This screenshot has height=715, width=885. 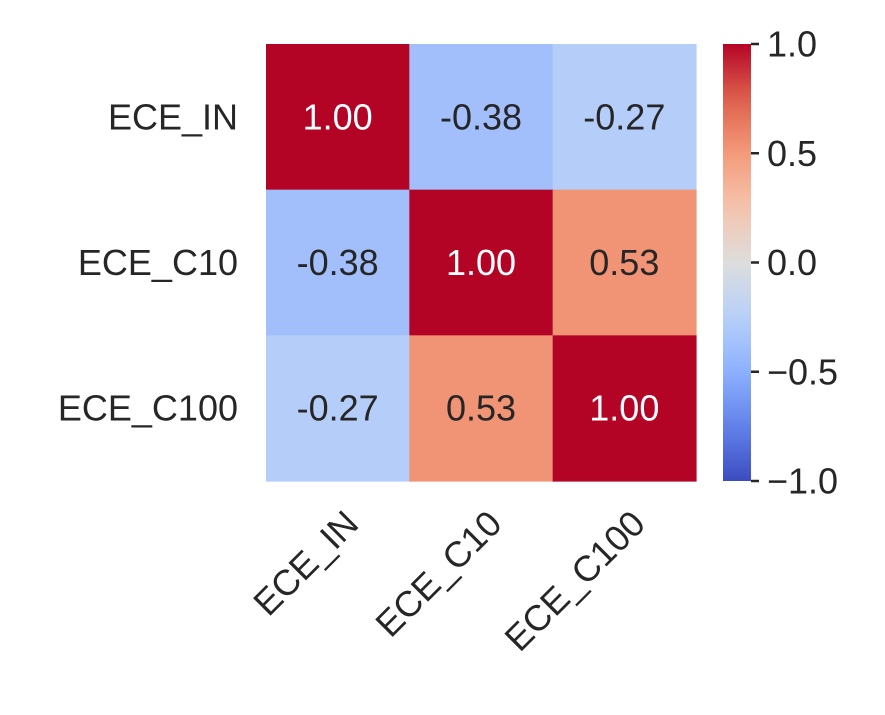 What do you see at coordinates (792, 262) in the screenshot?
I see `colorbar-tick-label: 0.0` at bounding box center [792, 262].